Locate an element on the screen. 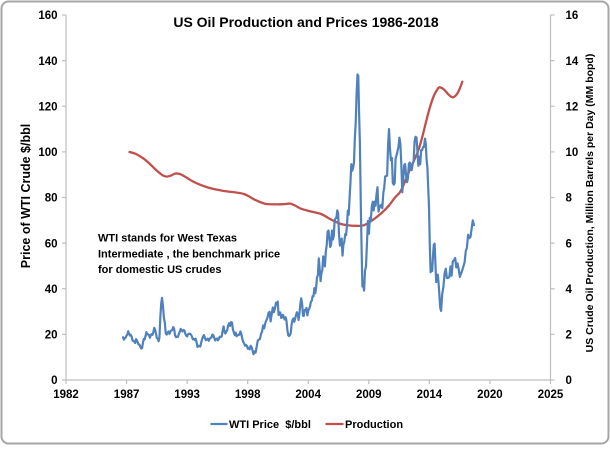  svg-text: 2009 is located at coordinates (369, 395).